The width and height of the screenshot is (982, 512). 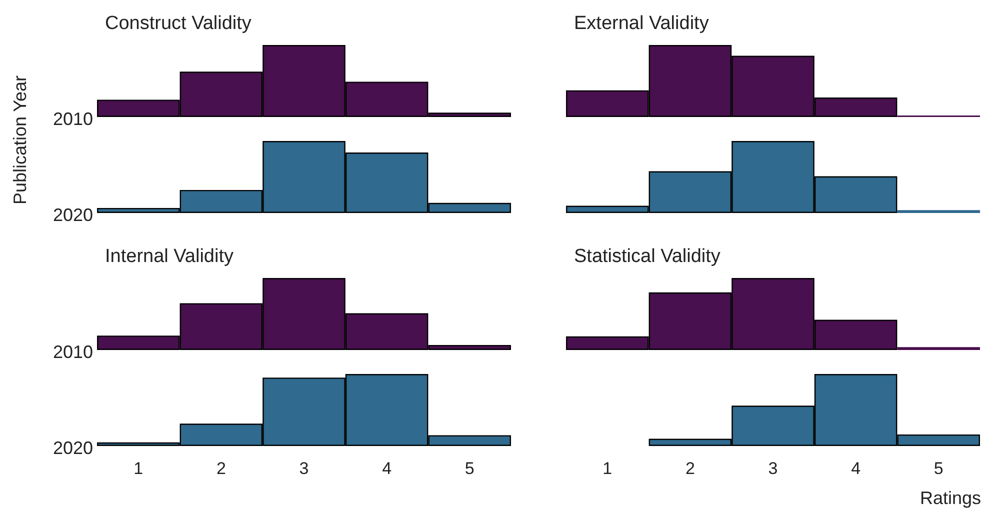 What do you see at coordinates (178, 23) in the screenshot?
I see `chart-title: Construct Validity` at bounding box center [178, 23].